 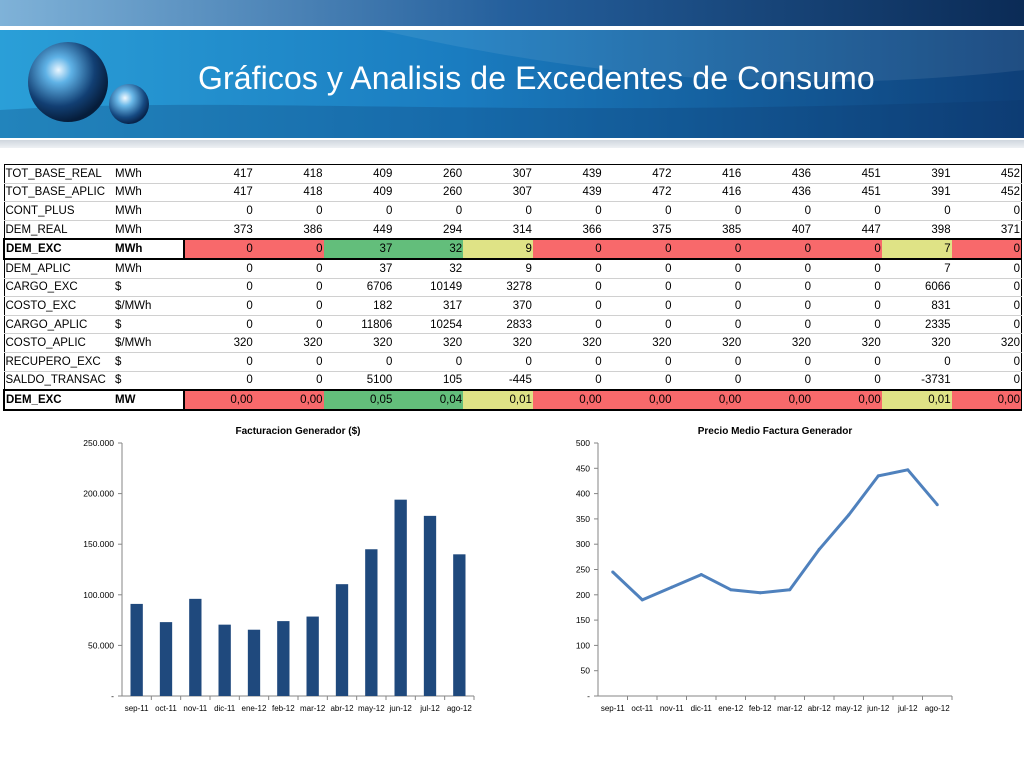 What do you see at coordinates (498, 306) in the screenshot?
I see `table-cell: 370` at bounding box center [498, 306].